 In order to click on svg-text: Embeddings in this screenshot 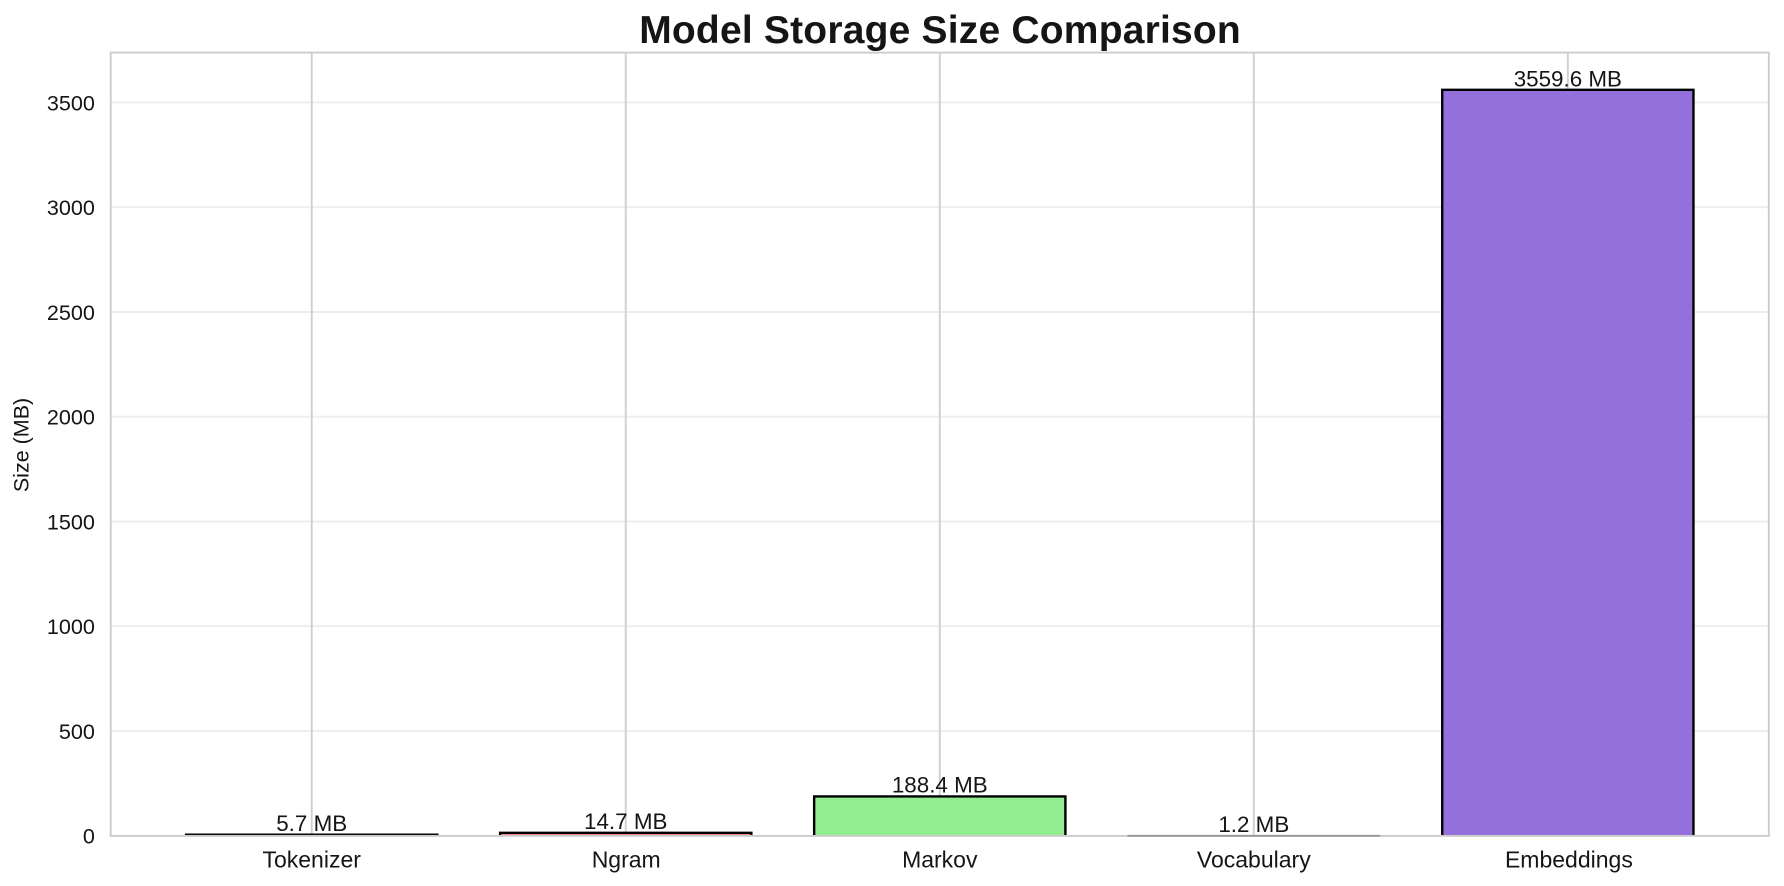, I will do `click(1569, 860)`.